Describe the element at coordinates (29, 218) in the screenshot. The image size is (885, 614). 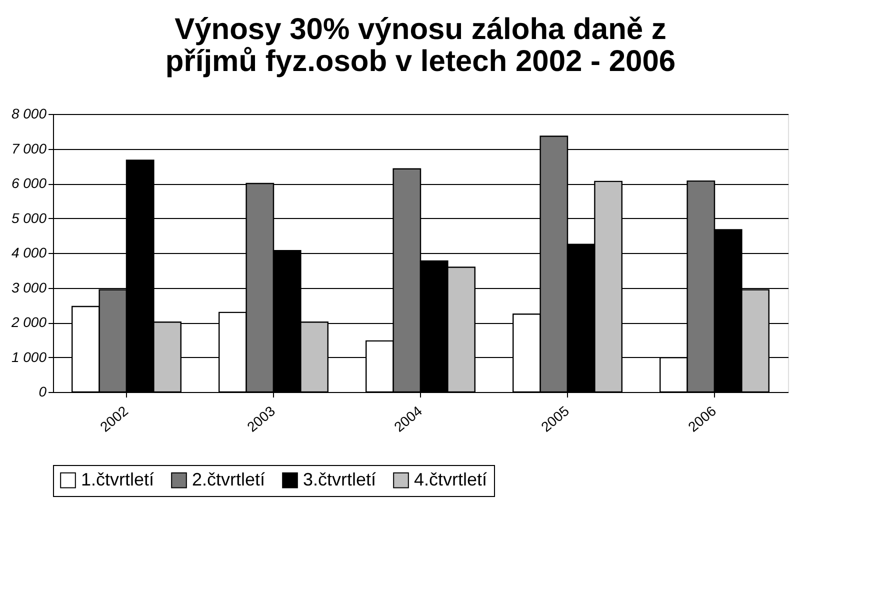
I see `y-tick-label: 5 000` at that location.